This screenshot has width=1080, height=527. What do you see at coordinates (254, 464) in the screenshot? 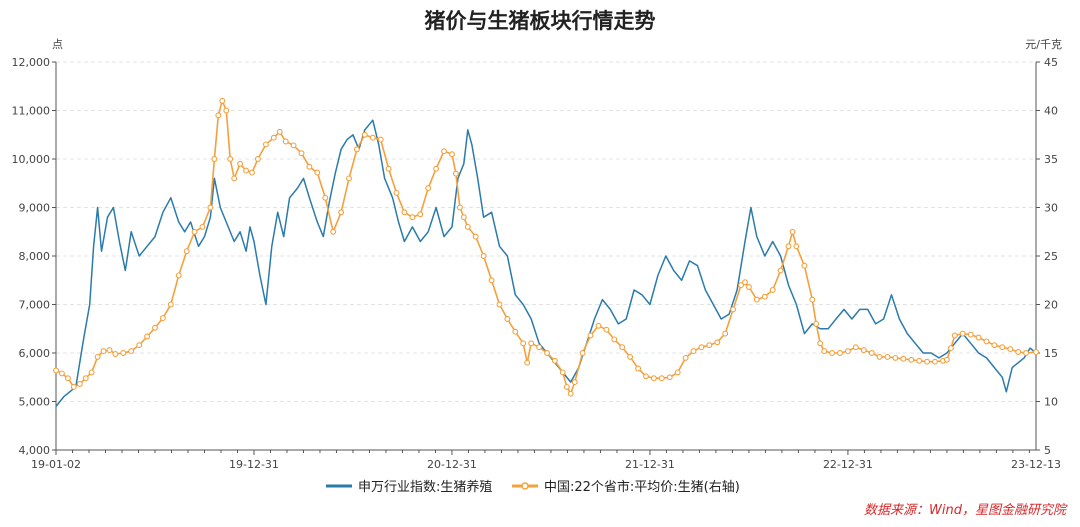
I see `x-tick-label: 19-12-31` at bounding box center [254, 464].